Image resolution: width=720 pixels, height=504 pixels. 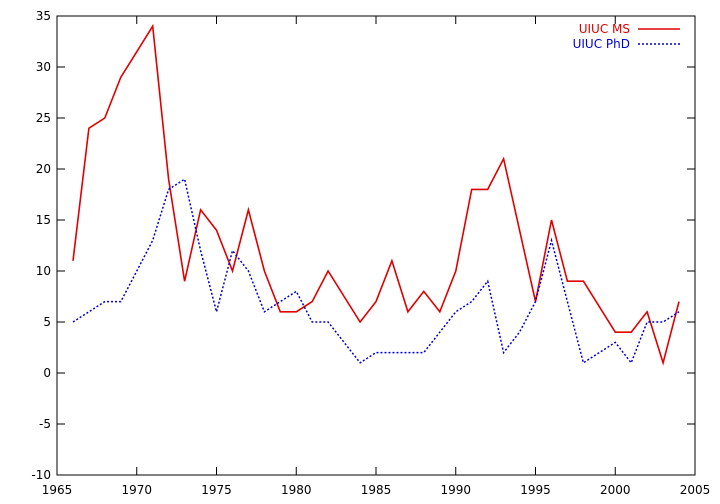 I want to click on y-tick-label: 5, so click(x=47, y=322).